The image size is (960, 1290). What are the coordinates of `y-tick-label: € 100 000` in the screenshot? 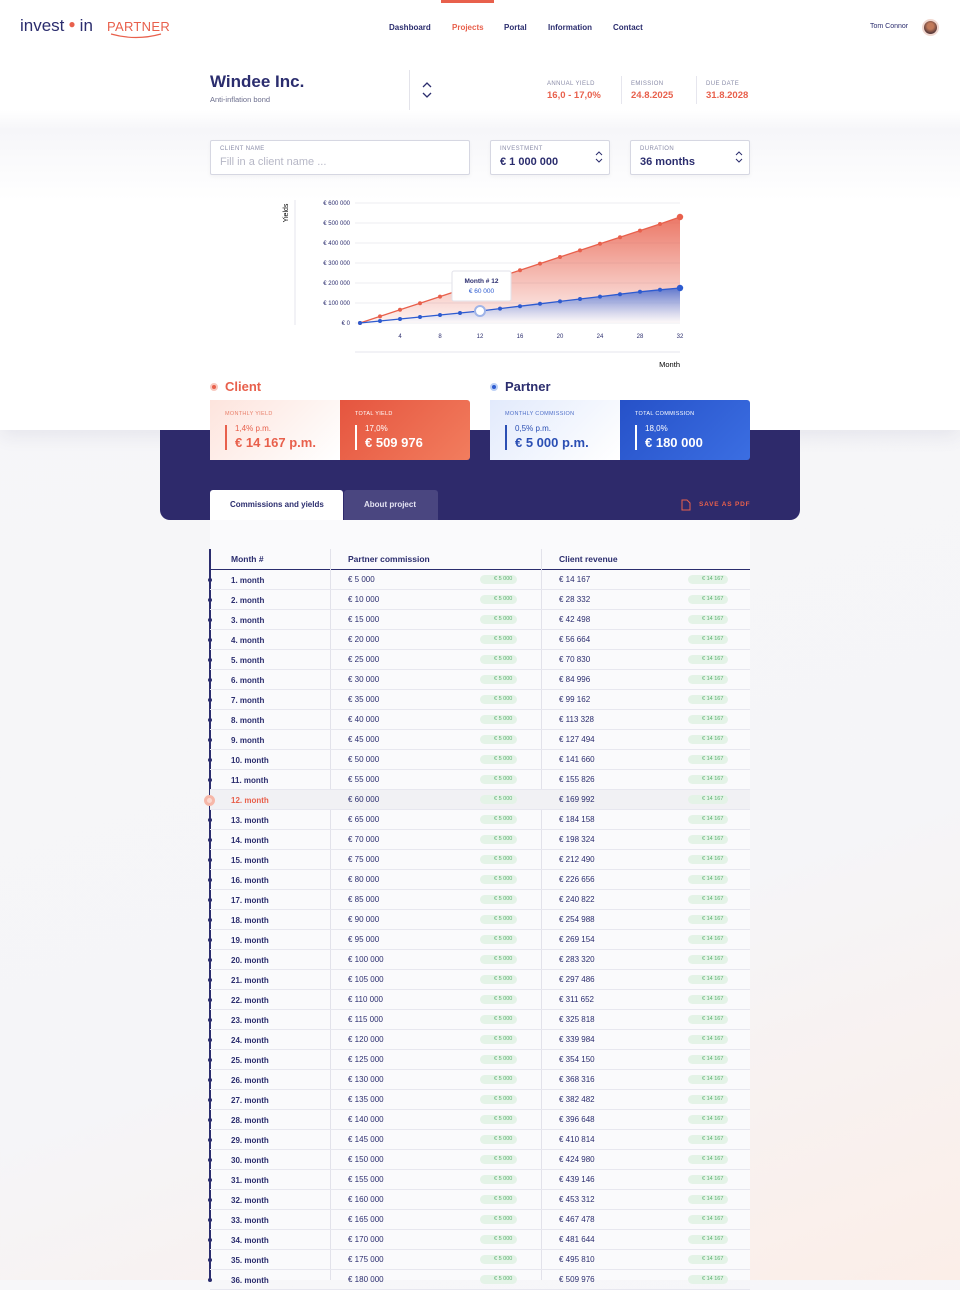 It's located at (336, 304).